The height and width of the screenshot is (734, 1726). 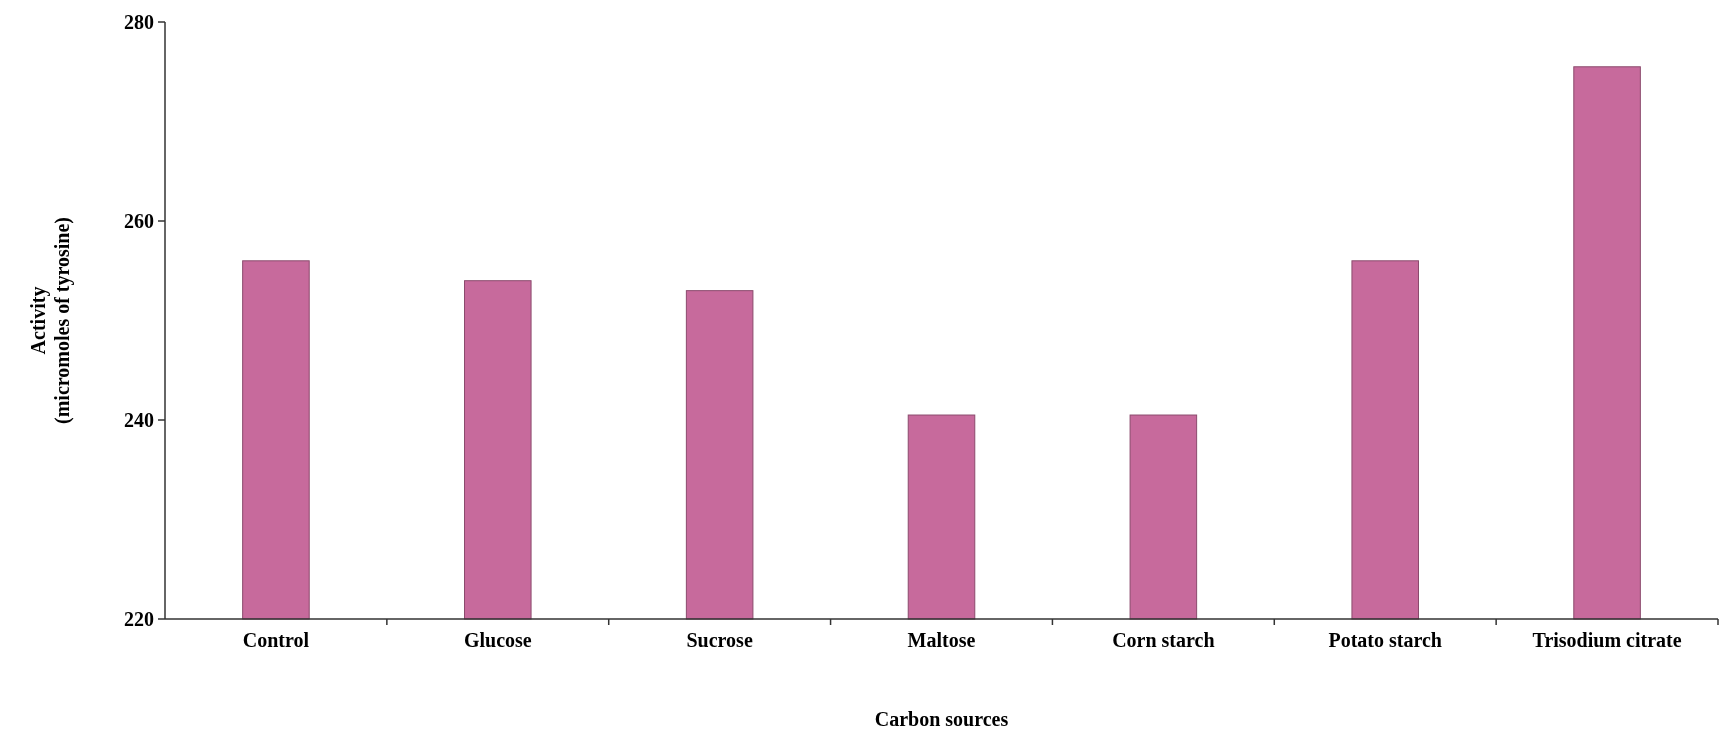 What do you see at coordinates (1607, 640) in the screenshot?
I see `x-tick-label: Trisodium citrate` at bounding box center [1607, 640].